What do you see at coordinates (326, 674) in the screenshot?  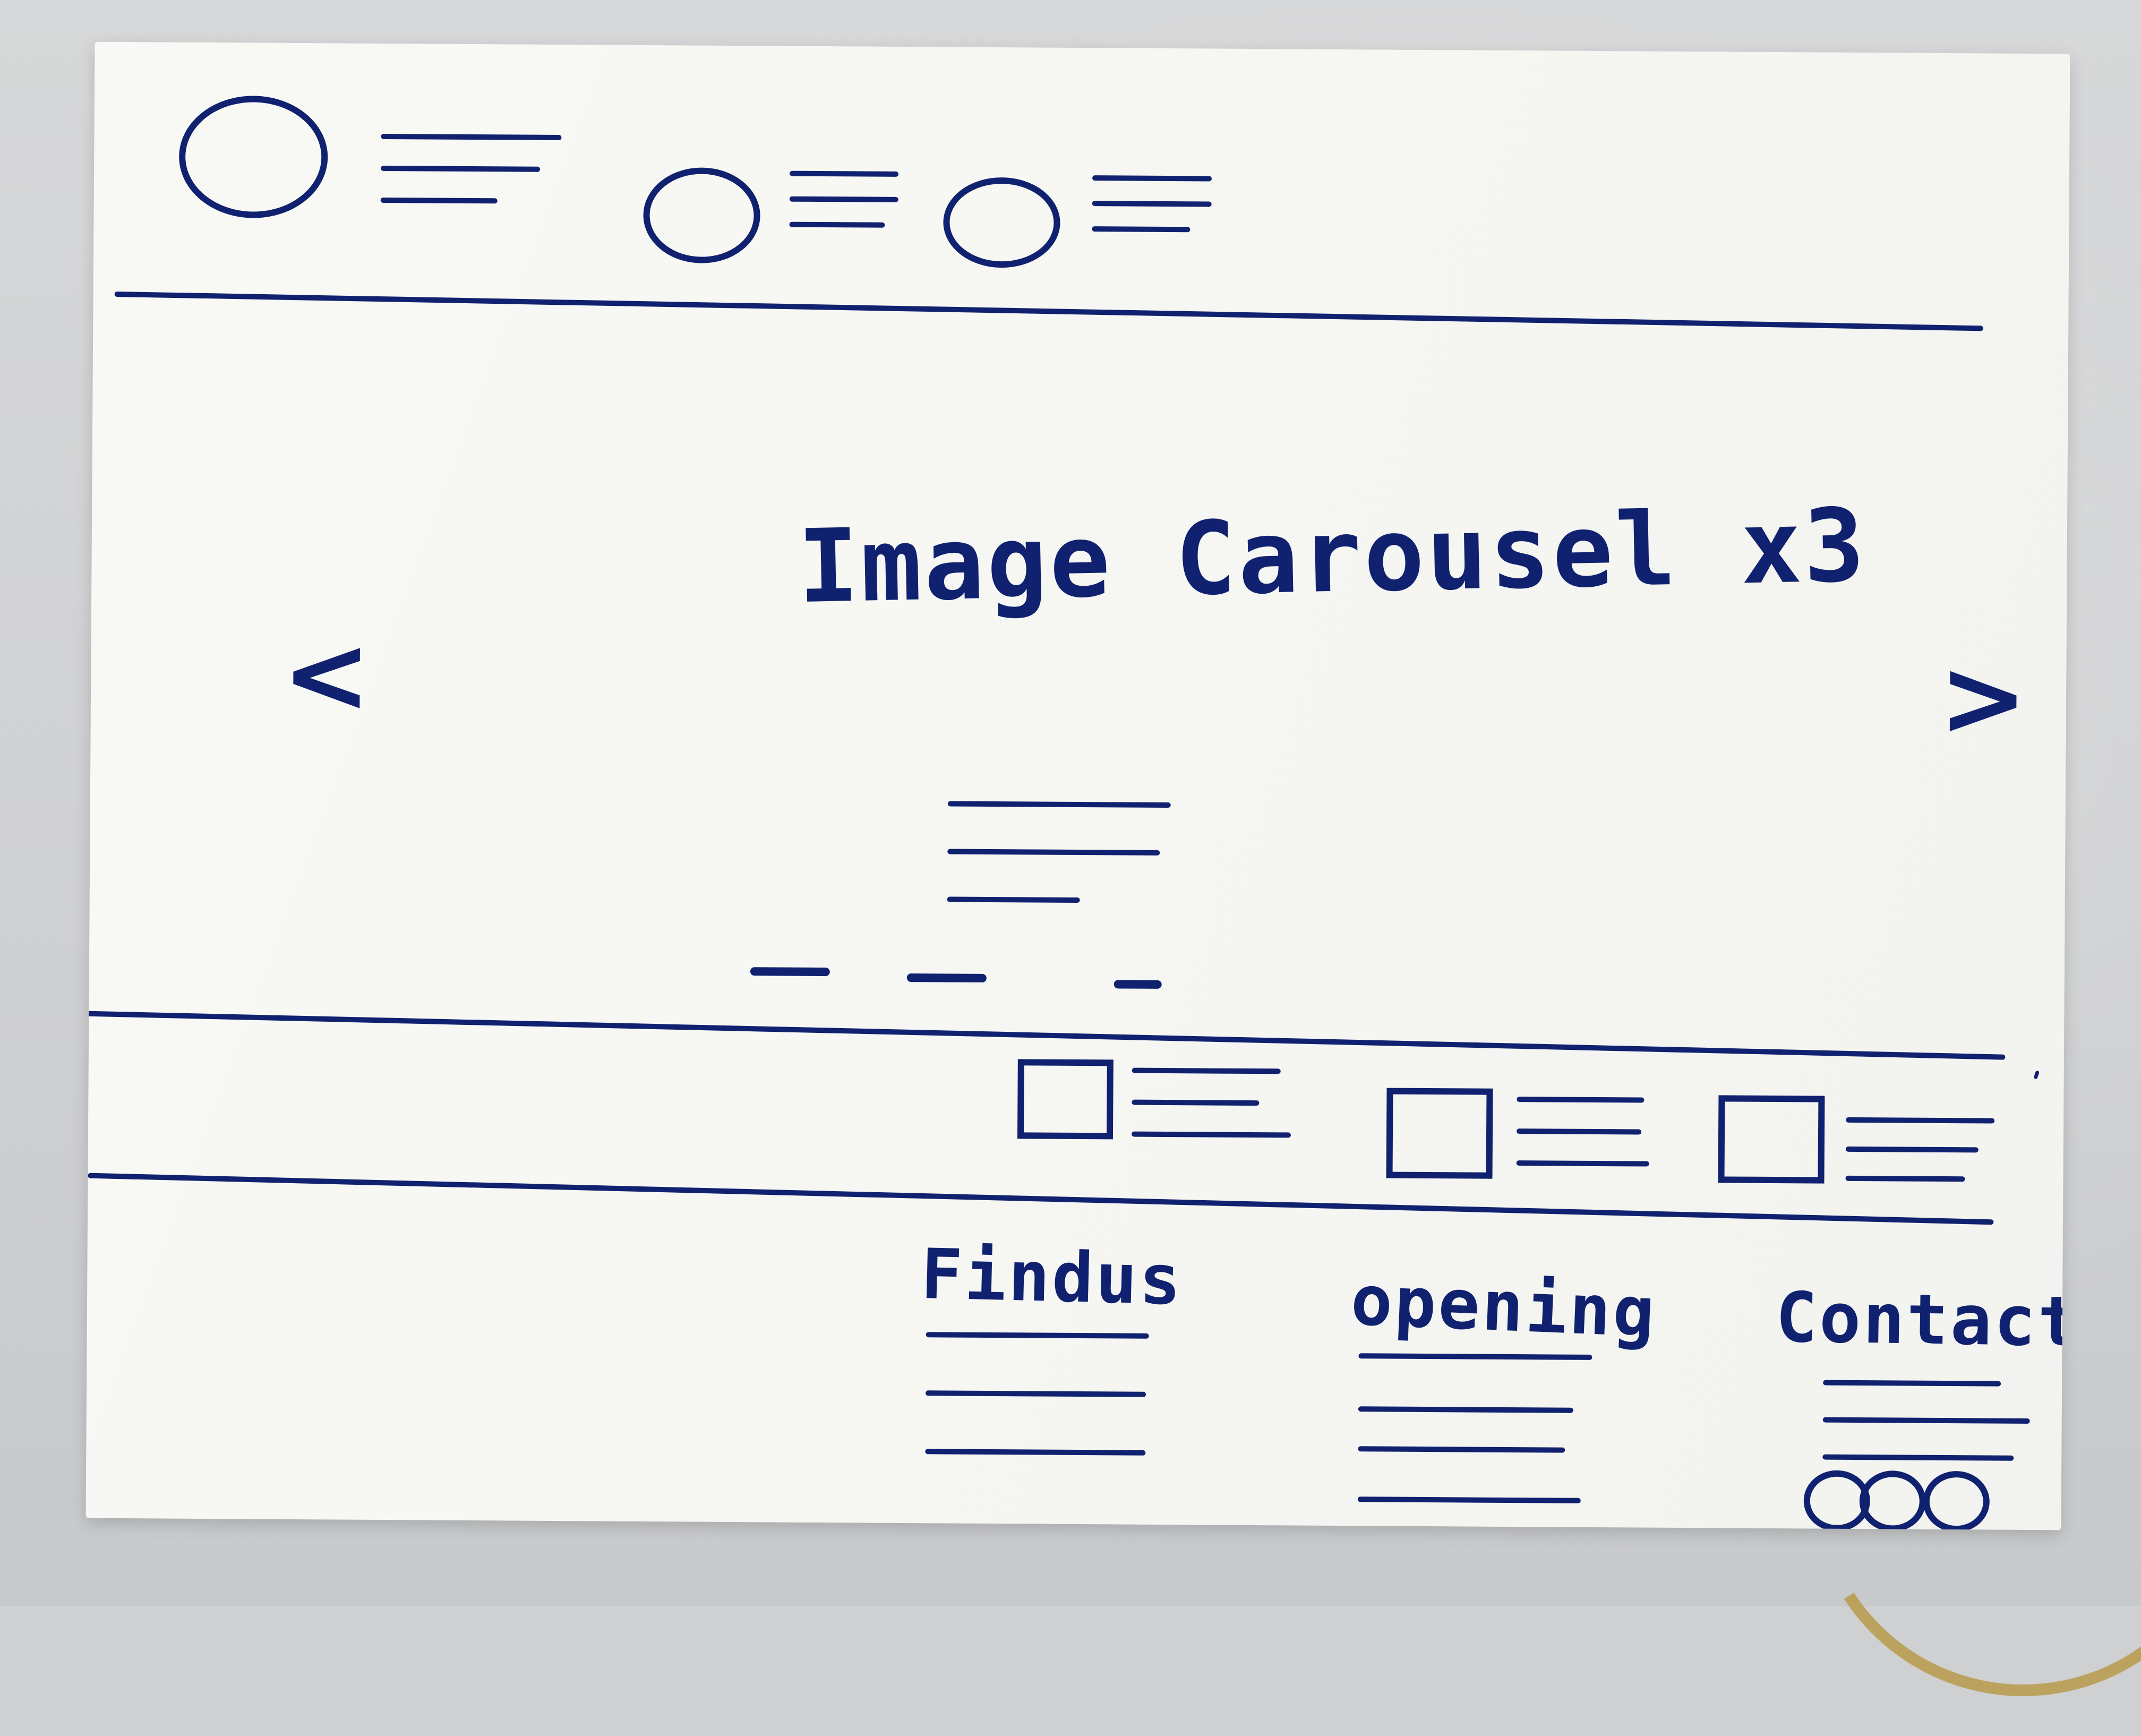 I see `carousel-prev-button: <` at bounding box center [326, 674].